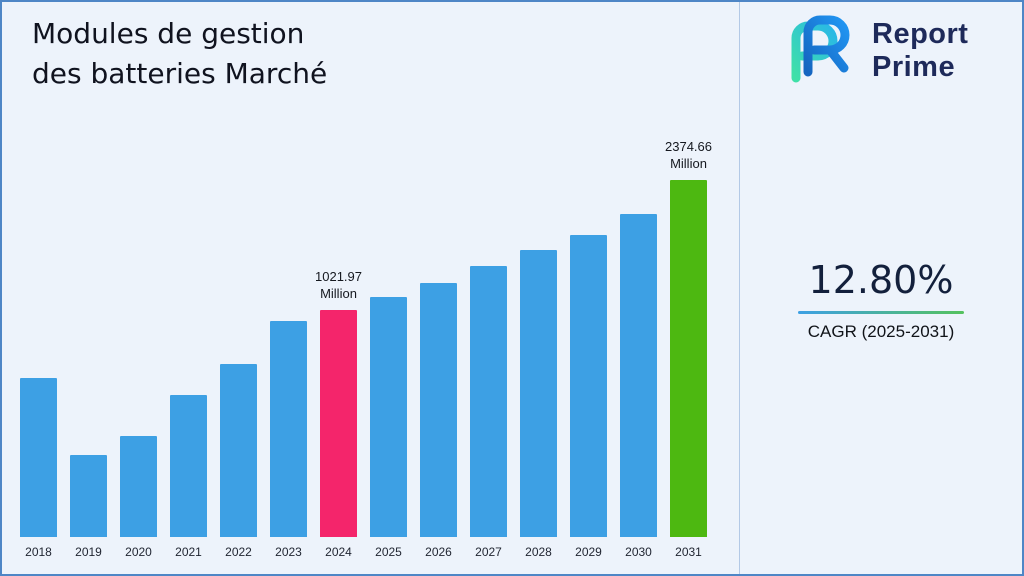 The height and width of the screenshot is (576, 1024). What do you see at coordinates (538, 552) in the screenshot?
I see `x-axis-label-2028: 2028` at bounding box center [538, 552].